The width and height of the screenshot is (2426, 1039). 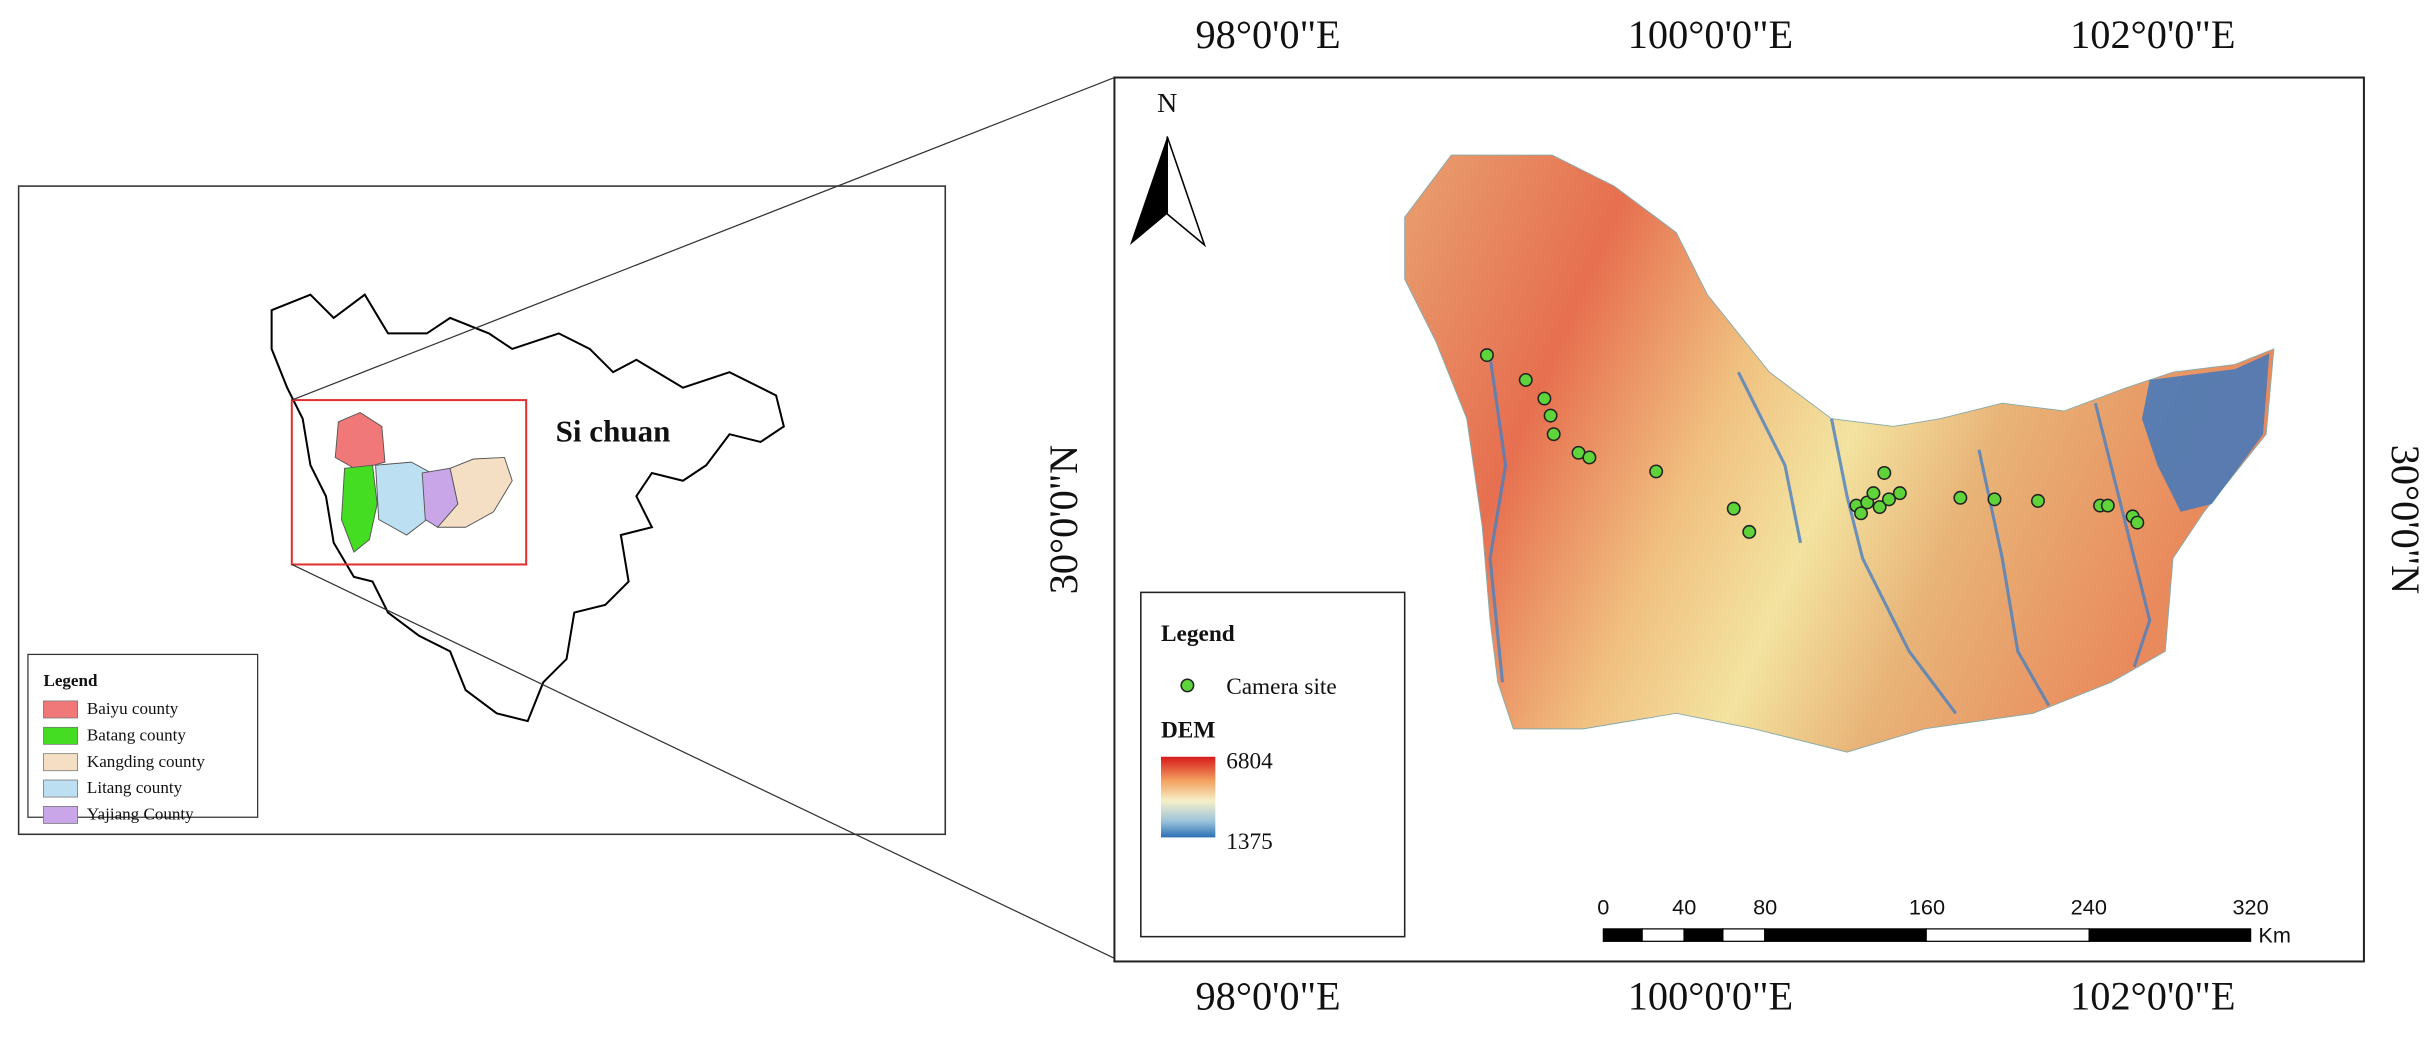 I want to click on bottom-lon-label: 98°0'0"E, so click(x=1267, y=995).